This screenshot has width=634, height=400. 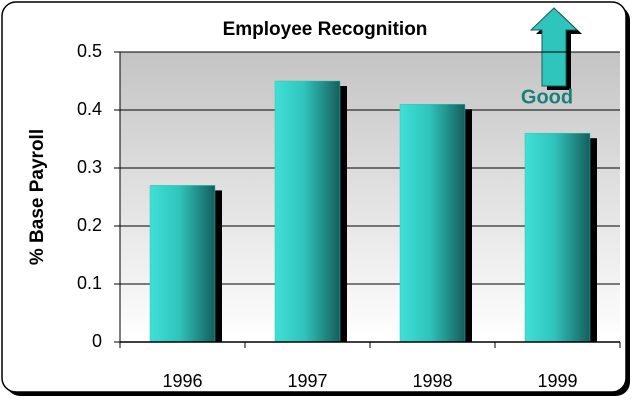 I want to click on x-tick-label: 1999, so click(x=557, y=381).